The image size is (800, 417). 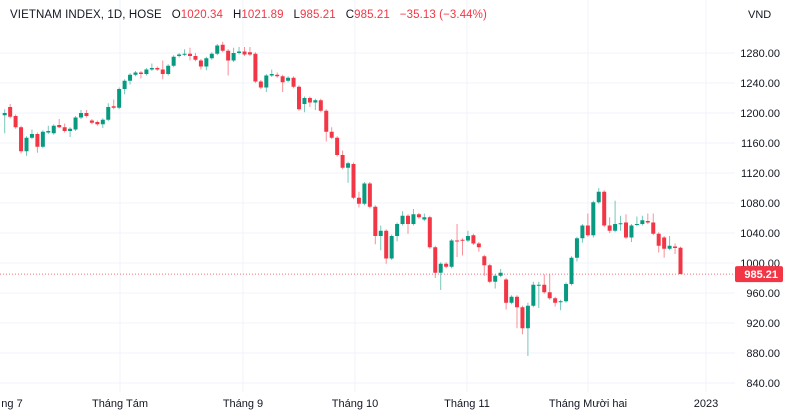 I want to click on last-price-label: 985.21, so click(x=761, y=275).